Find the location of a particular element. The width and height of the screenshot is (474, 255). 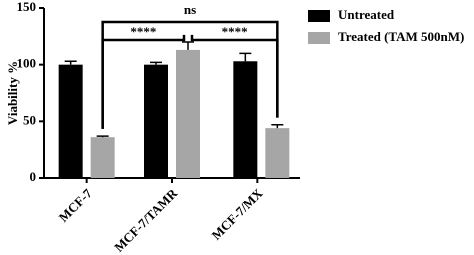

y-tick-label: 150 is located at coordinates (27, 7).